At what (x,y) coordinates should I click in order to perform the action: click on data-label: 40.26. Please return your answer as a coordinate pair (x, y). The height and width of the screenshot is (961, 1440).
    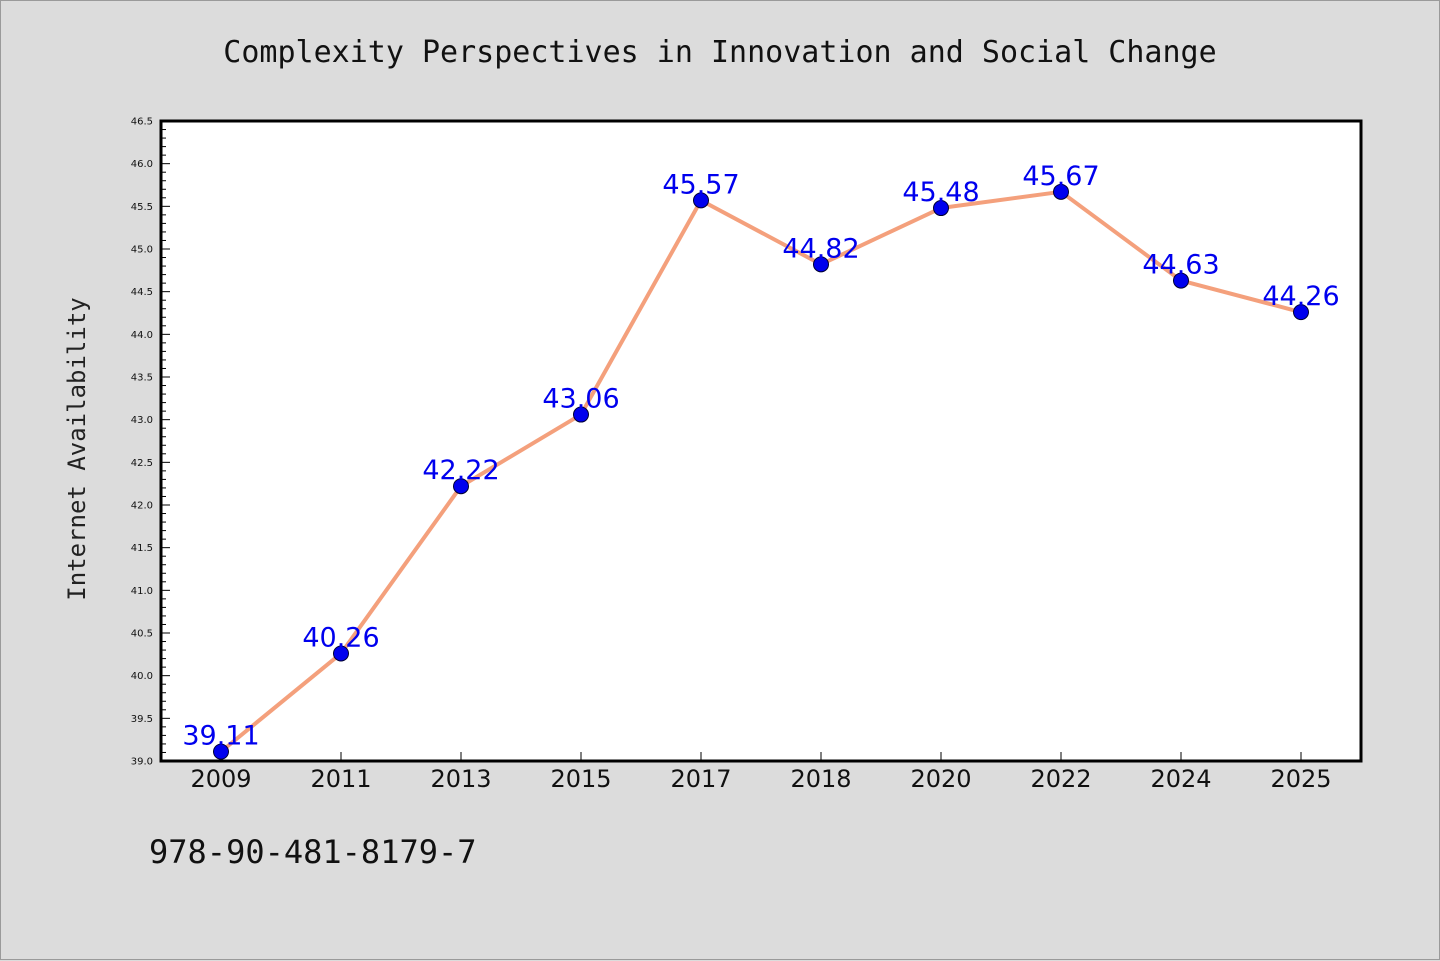
    Looking at the image, I should click on (340, 637).